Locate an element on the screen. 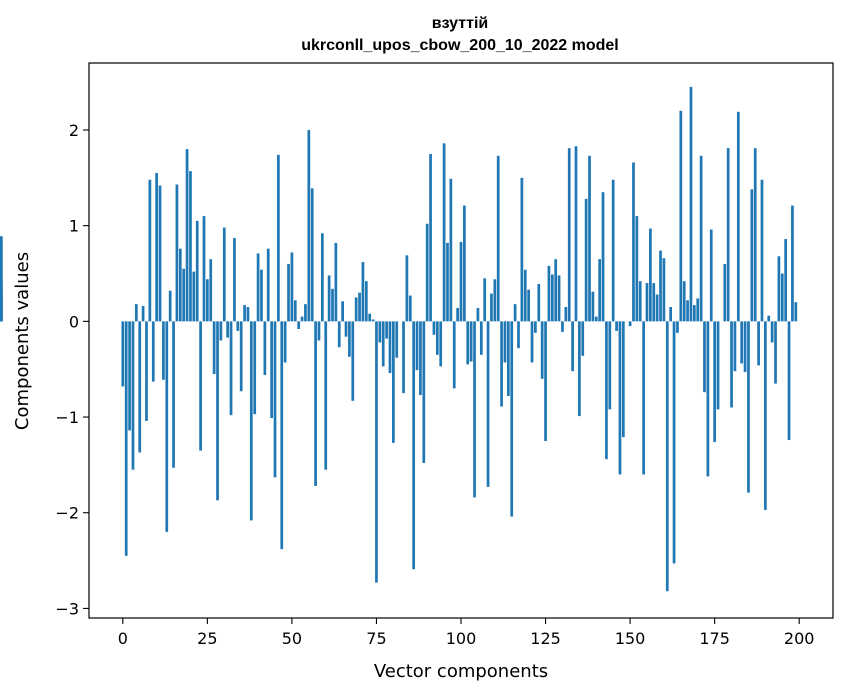 The width and height of the screenshot is (847, 696). y-tick-label-1: 1 is located at coordinates (74, 226).